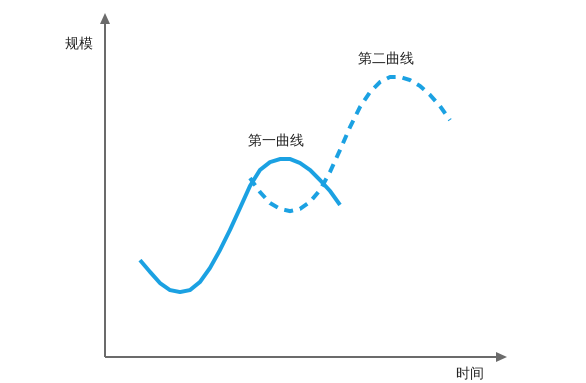 The image size is (586, 383). What do you see at coordinates (386, 59) in the screenshot?
I see `series-label: 第二曲线` at bounding box center [386, 59].